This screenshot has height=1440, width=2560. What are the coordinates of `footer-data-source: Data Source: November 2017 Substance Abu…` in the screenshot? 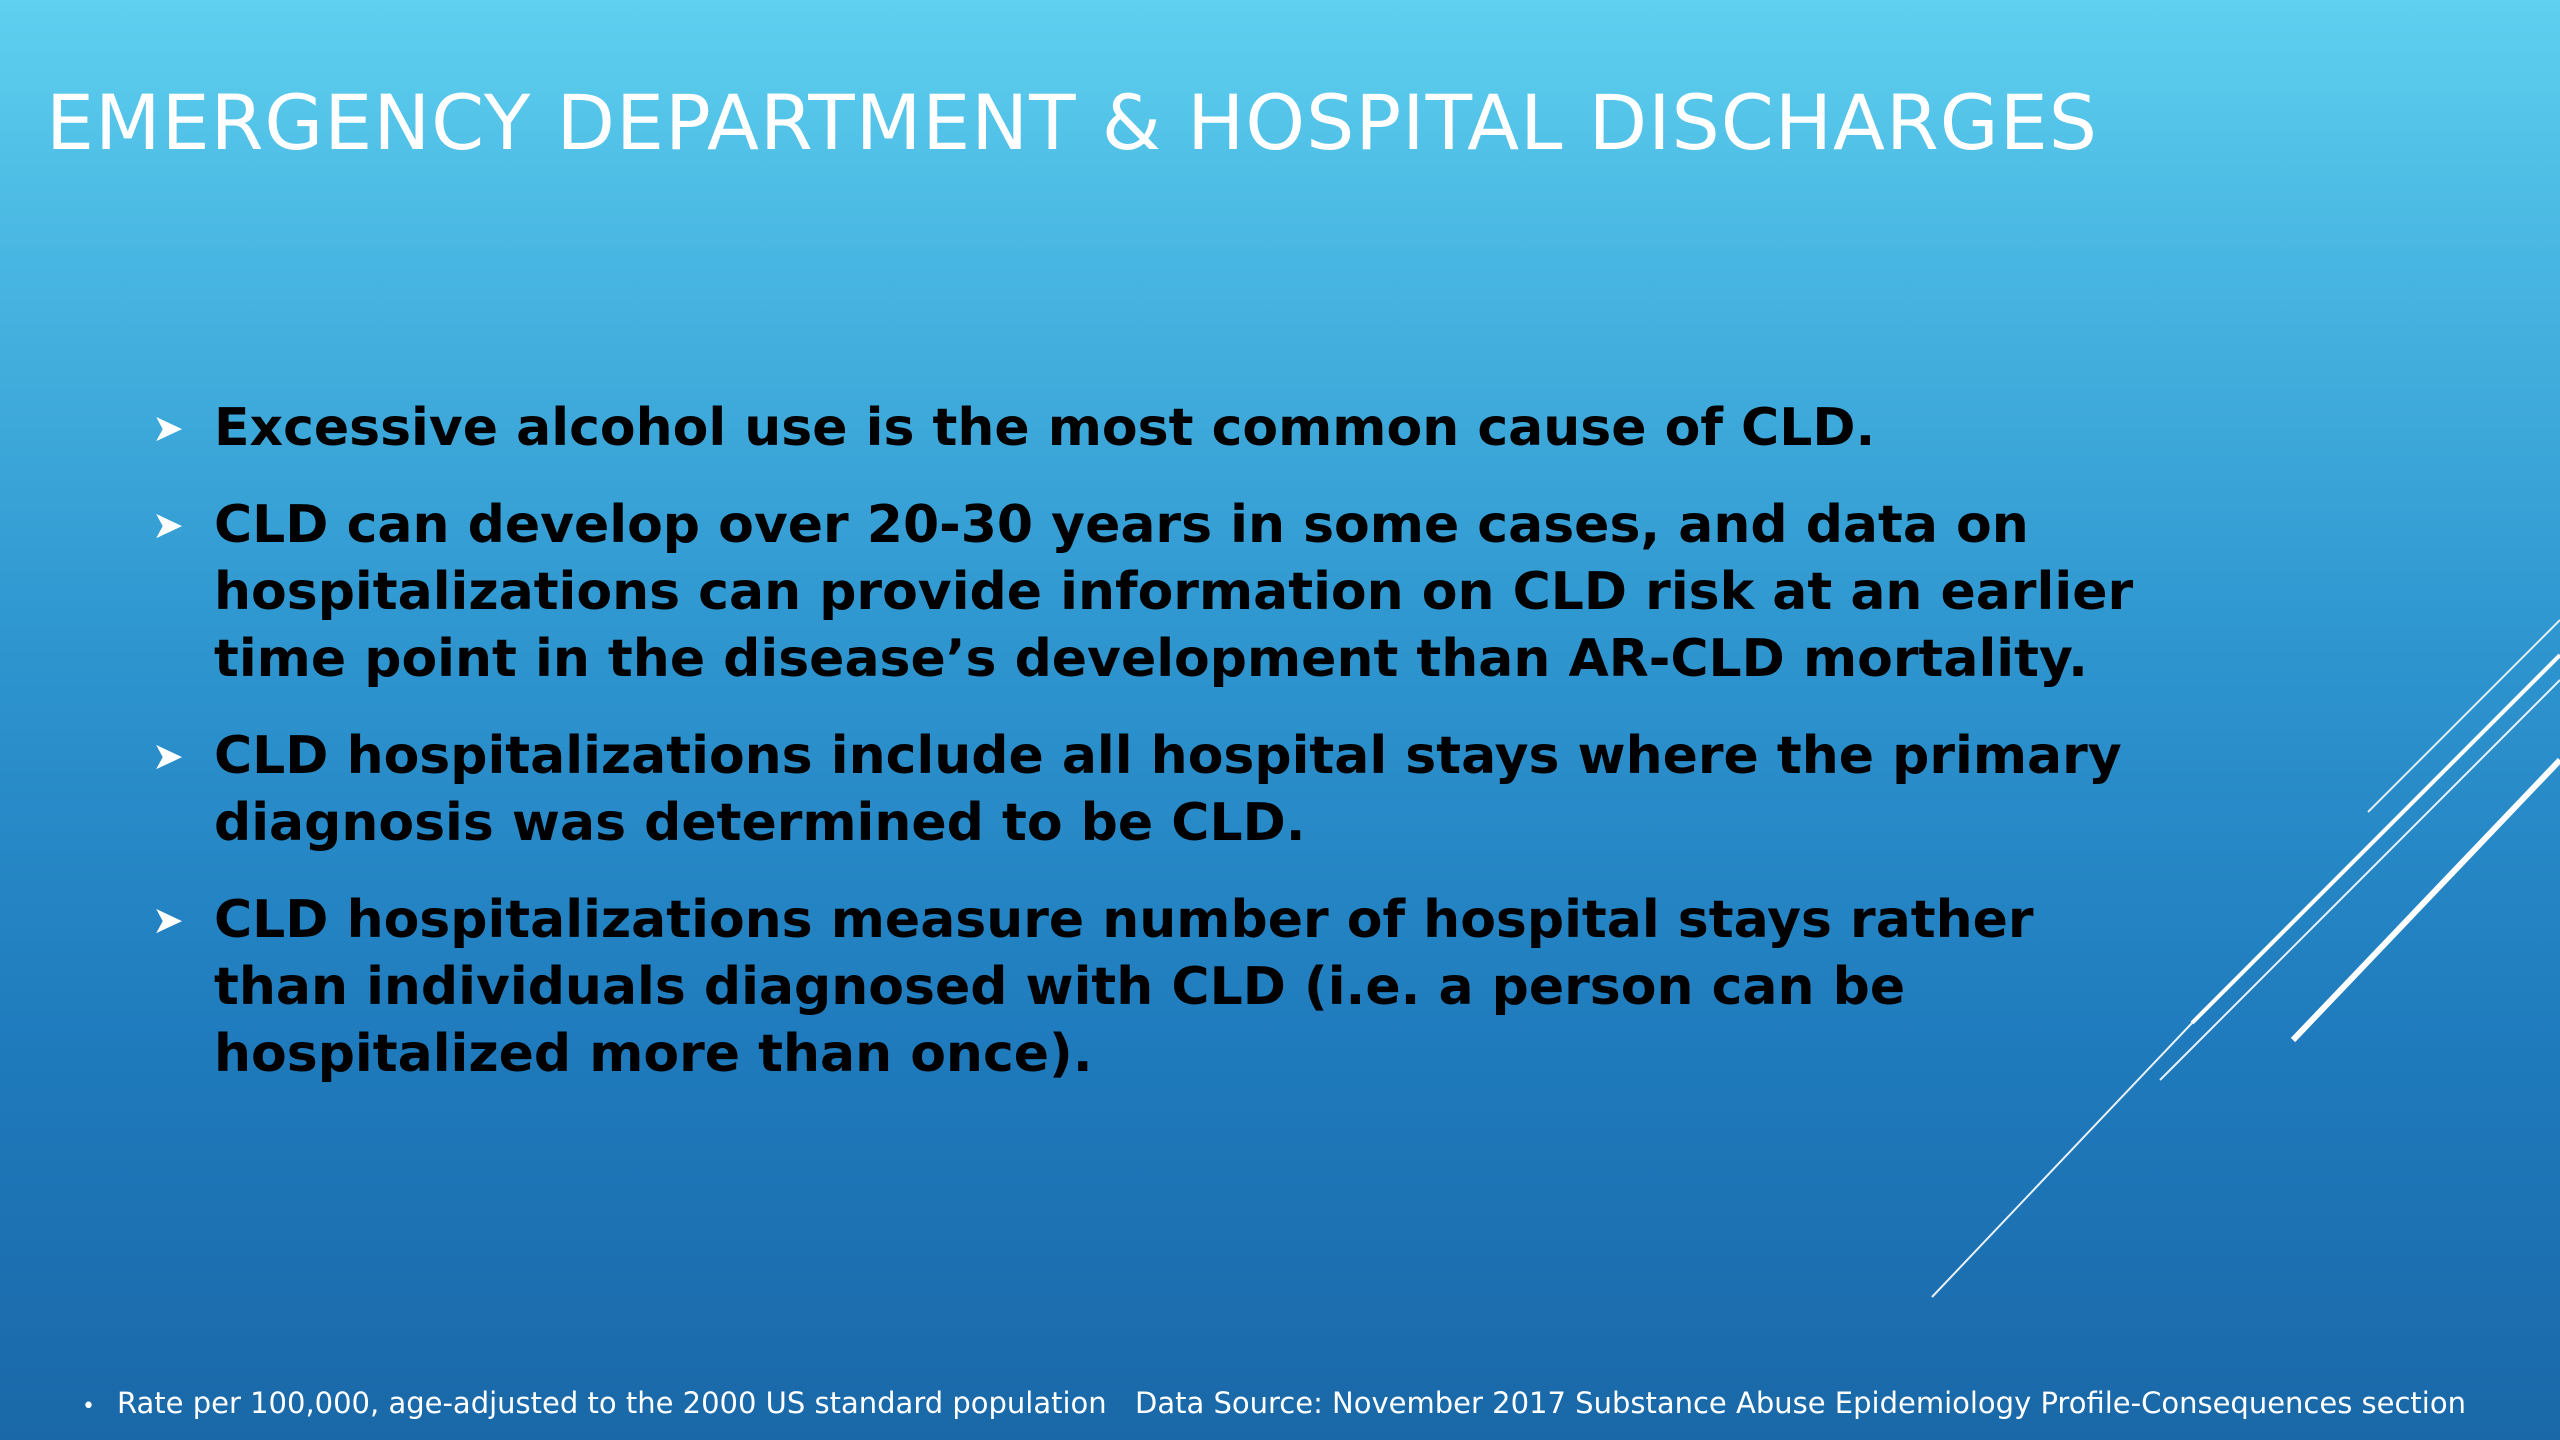 It's located at (1800, 1403).